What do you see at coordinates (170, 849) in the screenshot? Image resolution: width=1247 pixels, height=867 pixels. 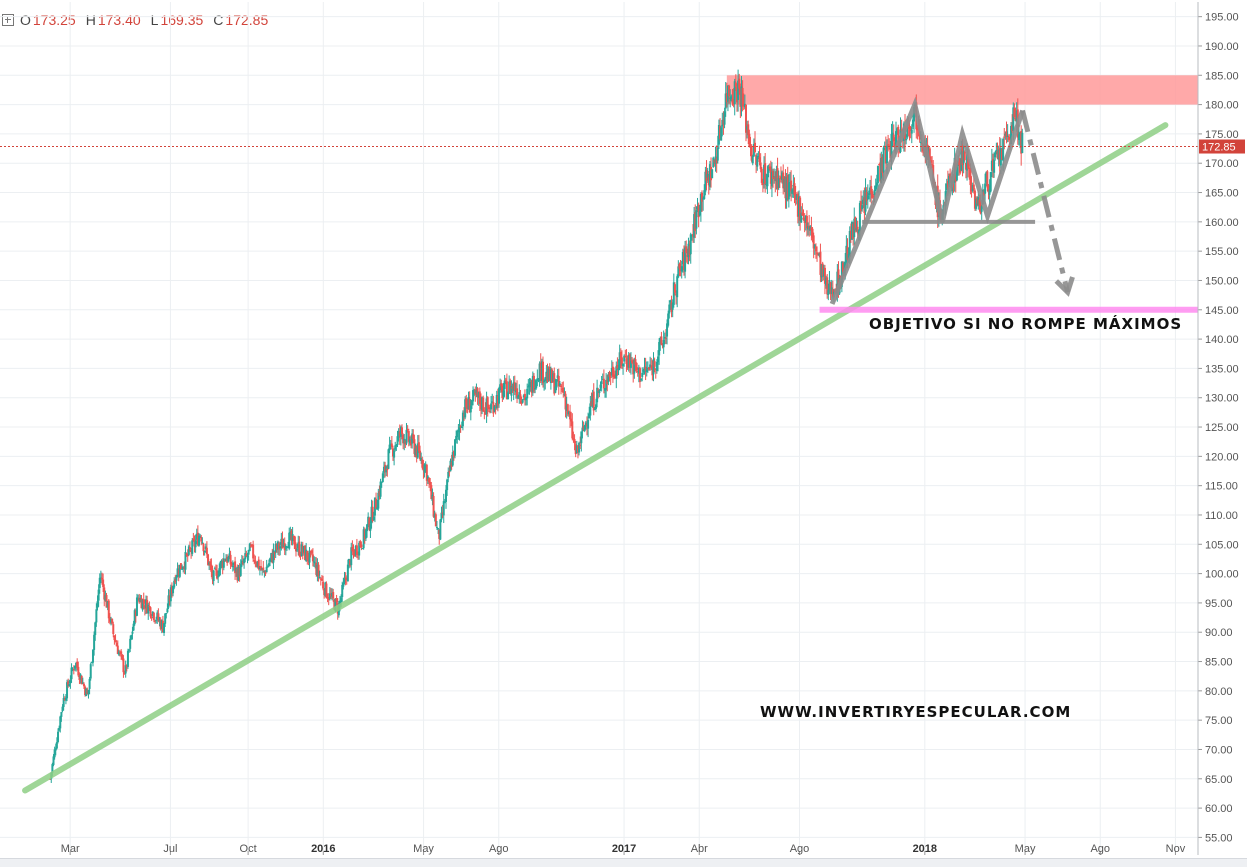 I see `x-tick-label: Jul` at bounding box center [170, 849].